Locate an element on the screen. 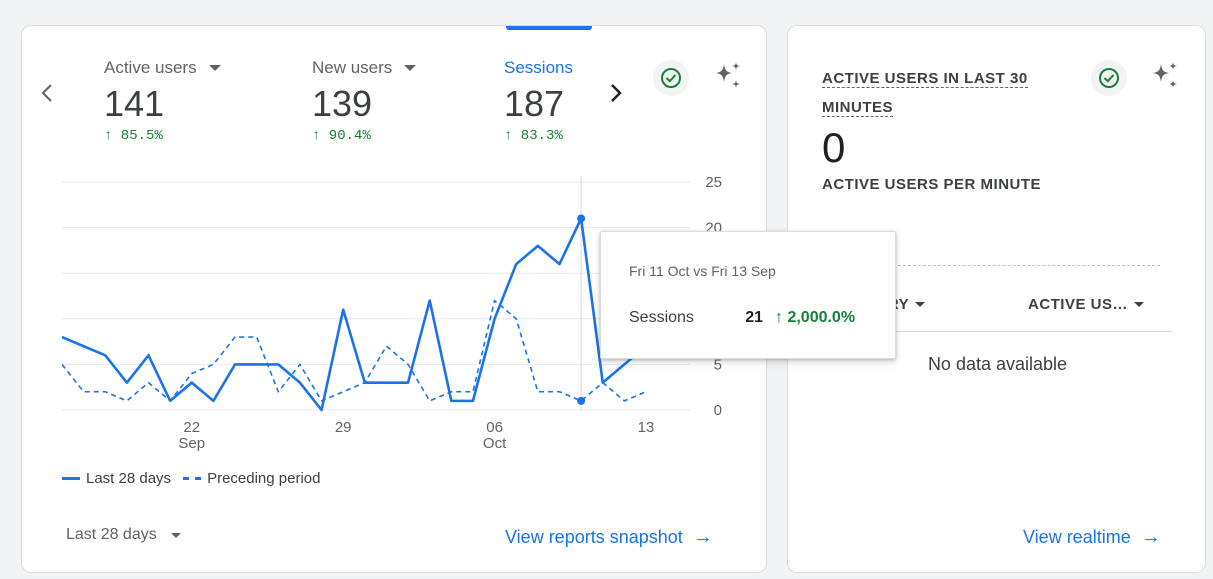 This screenshot has height=579, width=1213. metric-change: ↑ 90.4% is located at coordinates (341, 136).